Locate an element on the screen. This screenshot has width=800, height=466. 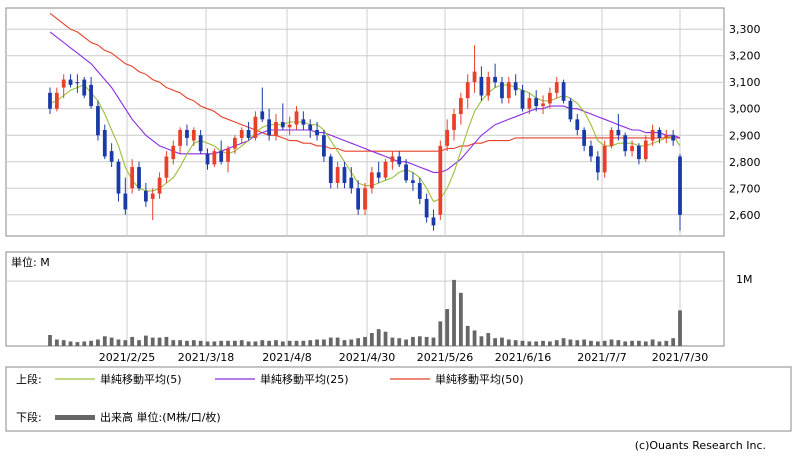
volume-unit-label: 単位: M is located at coordinates (30, 262).